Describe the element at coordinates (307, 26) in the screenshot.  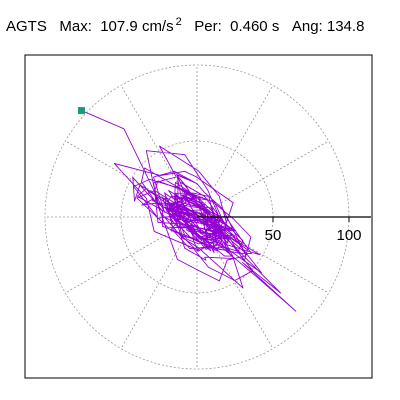
I see `angle-label: Ang:` at that location.